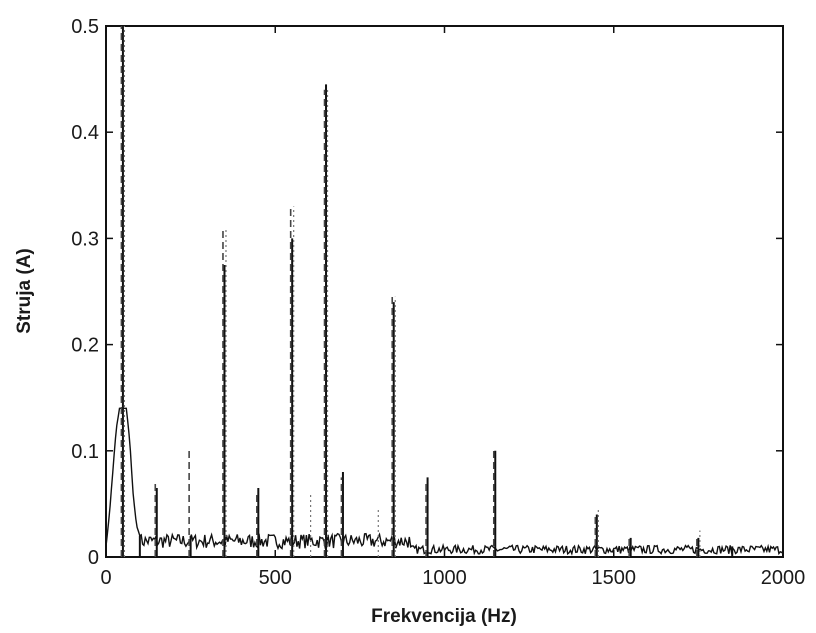 Image resolution: width=816 pixels, height=633 pixels. Describe the element at coordinates (24, 291) in the screenshot. I see `y-axis-label: Struja (A)` at that location.